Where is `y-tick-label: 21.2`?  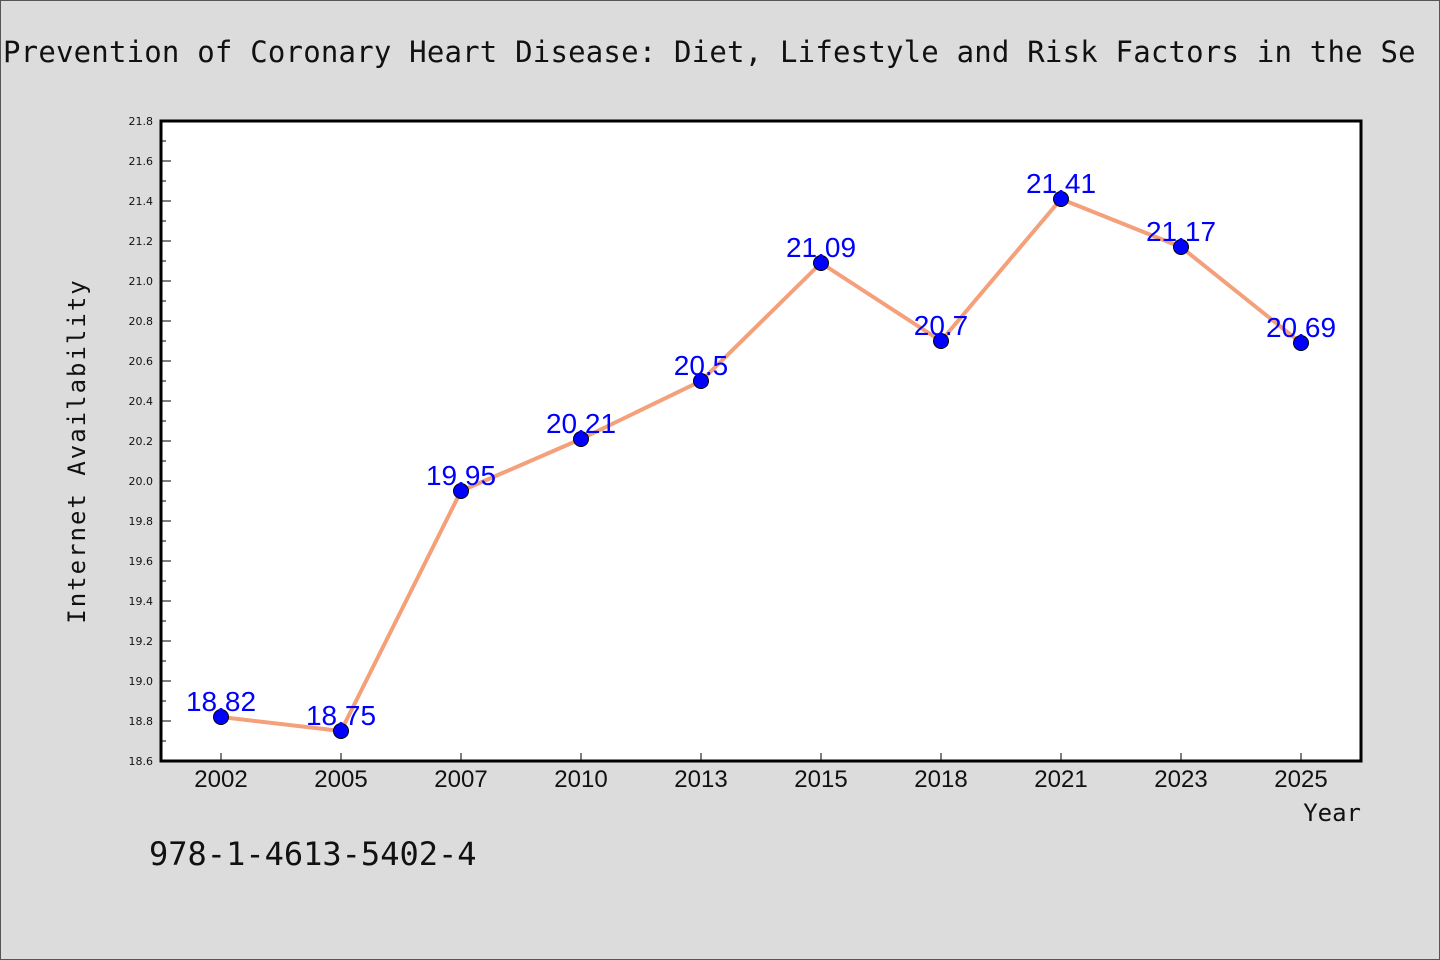 y-tick-label: 21.2 is located at coordinates (141, 241).